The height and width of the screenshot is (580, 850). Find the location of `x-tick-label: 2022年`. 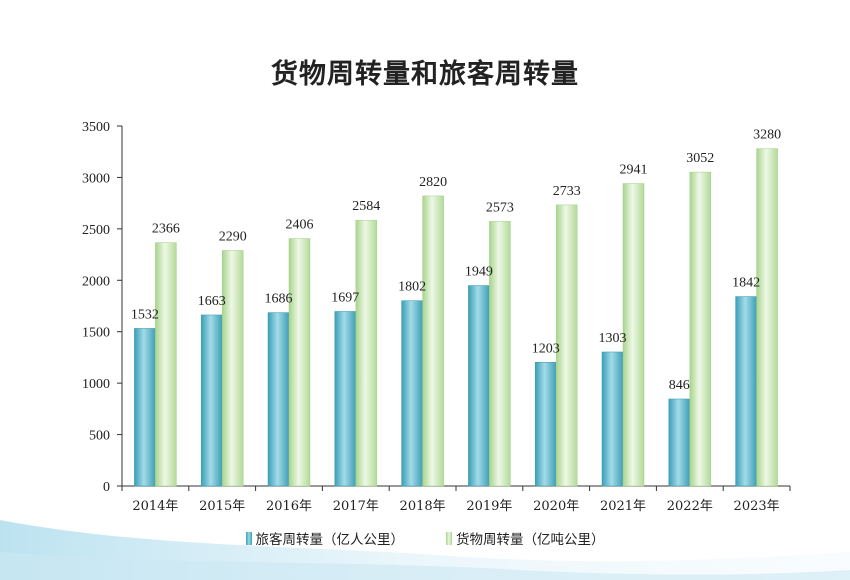

x-tick-label: 2022年 is located at coordinates (690, 506).